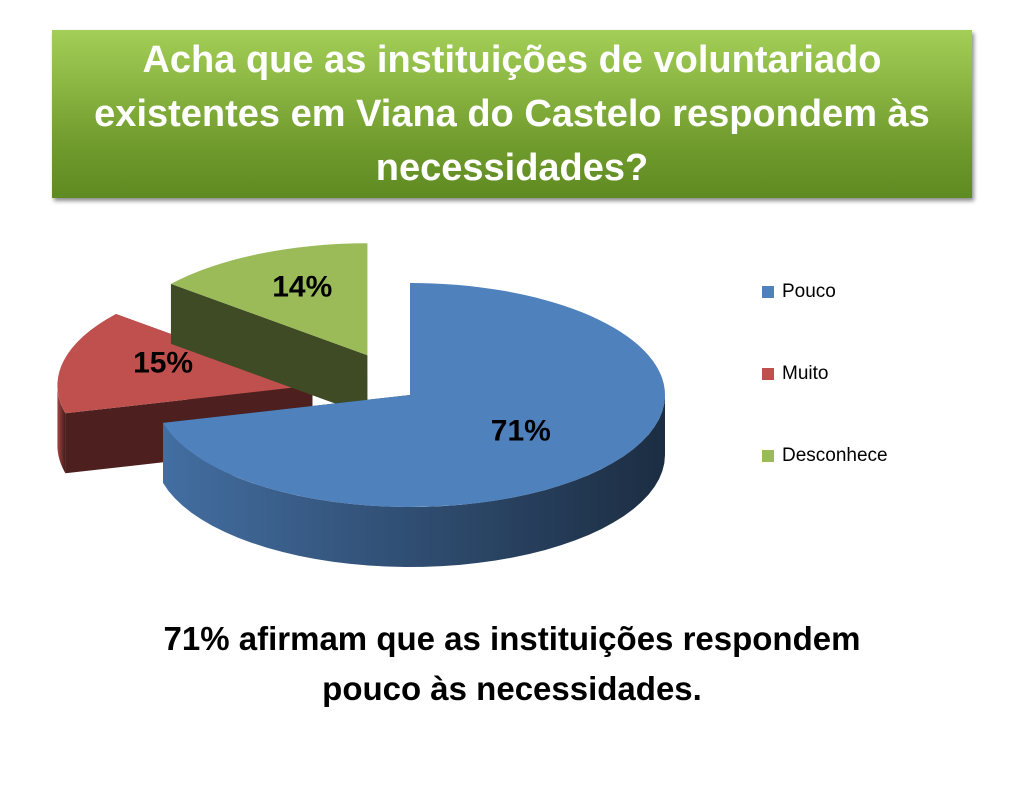 Image resolution: width=1024 pixels, height=796 pixels. I want to click on data-label: 71%, so click(521, 431).